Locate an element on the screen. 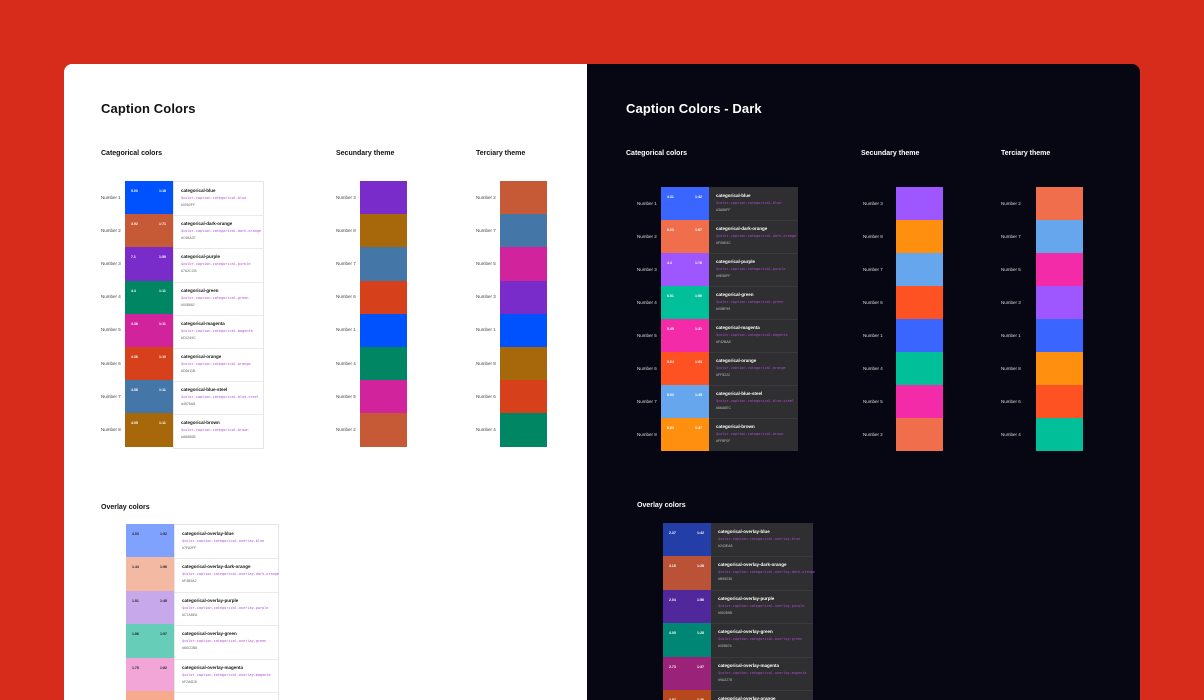  overlay-color-swatch: 1.86 1:97 is located at coordinates (150, 641).